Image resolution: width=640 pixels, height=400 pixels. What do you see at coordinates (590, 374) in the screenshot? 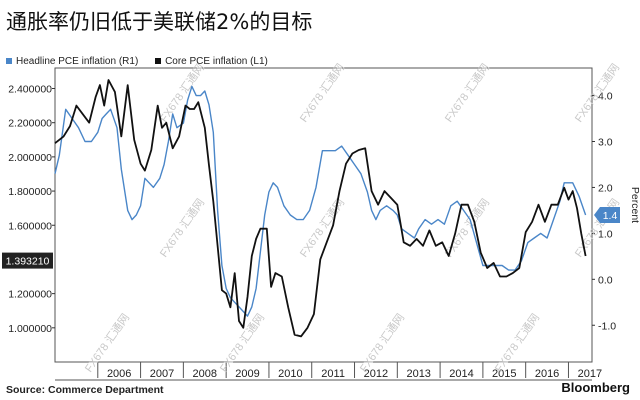
I see `x-tick-label-11: 2017` at bounding box center [590, 374].